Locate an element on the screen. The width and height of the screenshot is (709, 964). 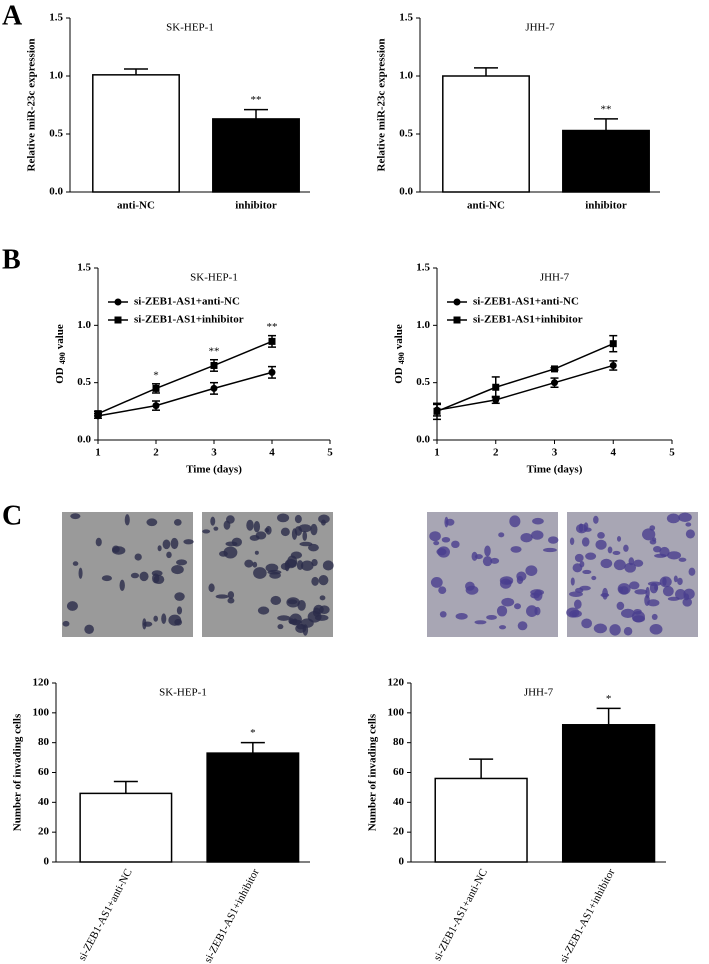
x-tick-label: 2 is located at coordinates (496, 453).